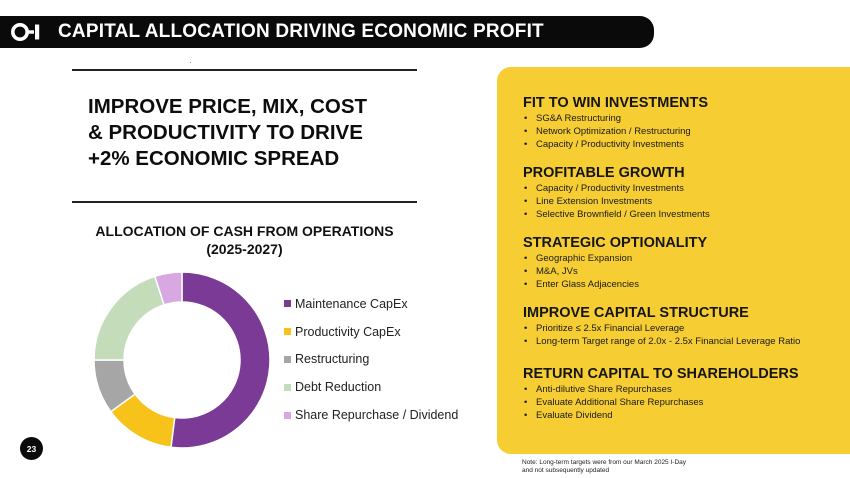  What do you see at coordinates (332, 359) in the screenshot?
I see `legend-label: Restructuring` at bounding box center [332, 359].